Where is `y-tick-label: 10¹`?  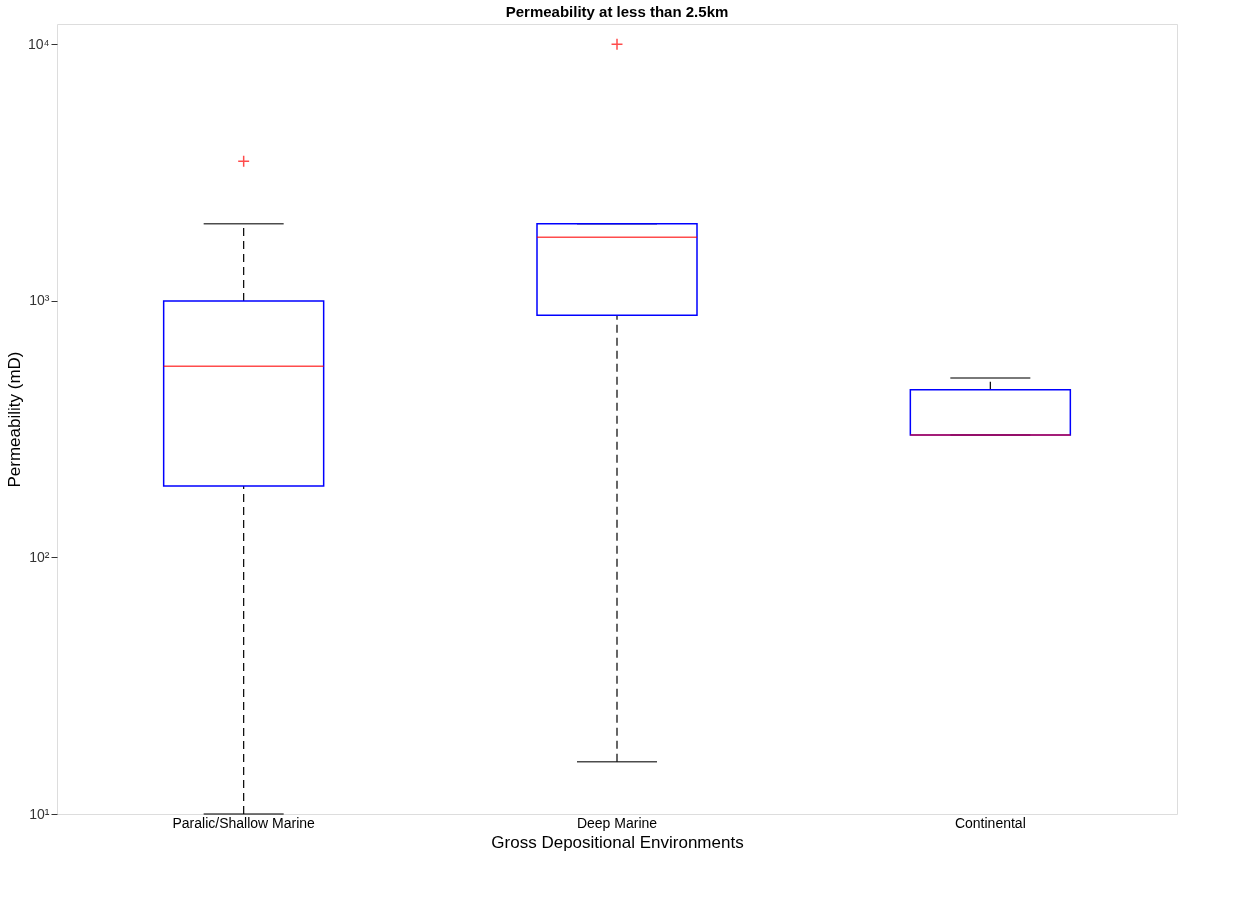
y-tick-label: 10¹ is located at coordinates (39, 813).